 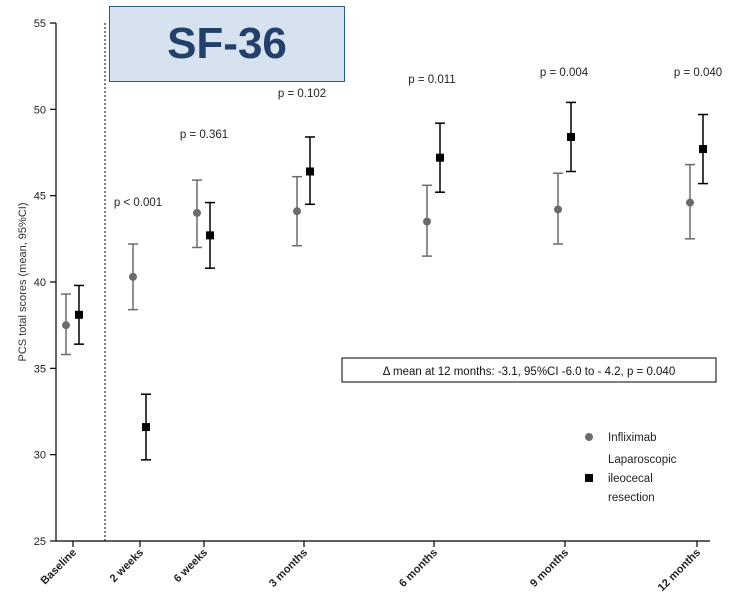 I want to click on p-value-label: p = 0.040, so click(x=698, y=73).